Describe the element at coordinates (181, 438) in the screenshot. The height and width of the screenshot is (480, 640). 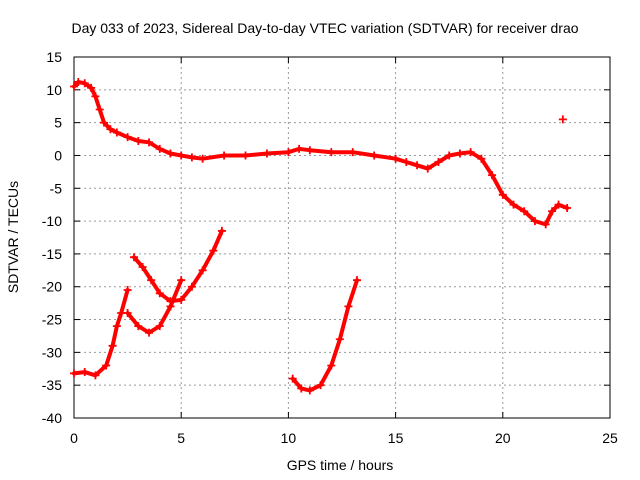
I see `x-tick-label: 5` at that location.